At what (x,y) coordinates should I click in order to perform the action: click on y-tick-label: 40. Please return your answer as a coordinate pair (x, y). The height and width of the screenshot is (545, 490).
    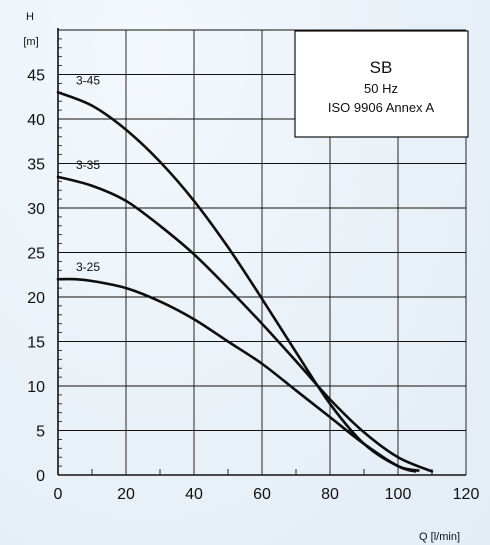
    Looking at the image, I should click on (36, 120).